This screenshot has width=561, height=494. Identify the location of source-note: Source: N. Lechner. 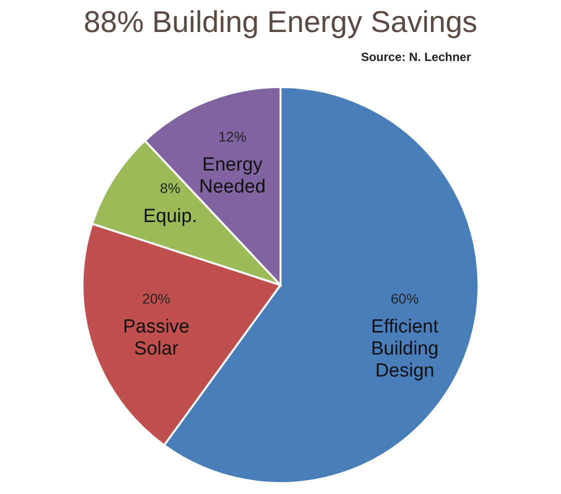
(415, 57).